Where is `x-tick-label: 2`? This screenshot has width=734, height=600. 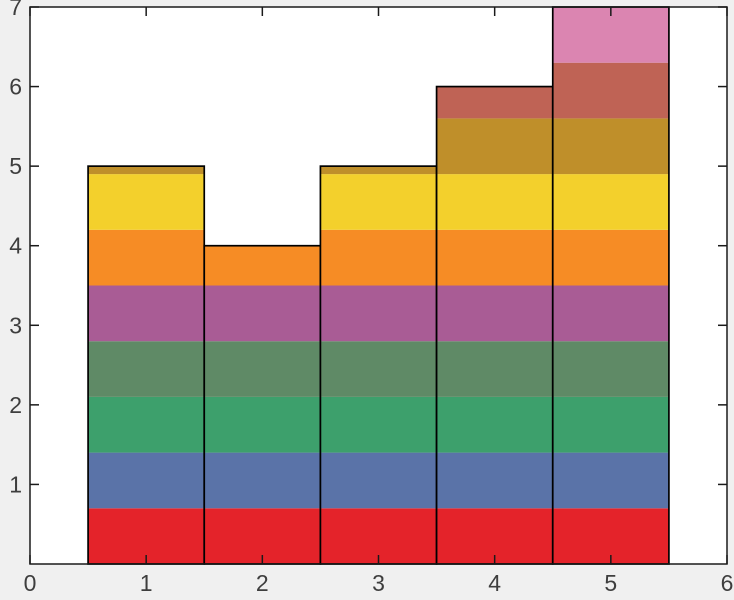
x-tick-label: 2 is located at coordinates (262, 583).